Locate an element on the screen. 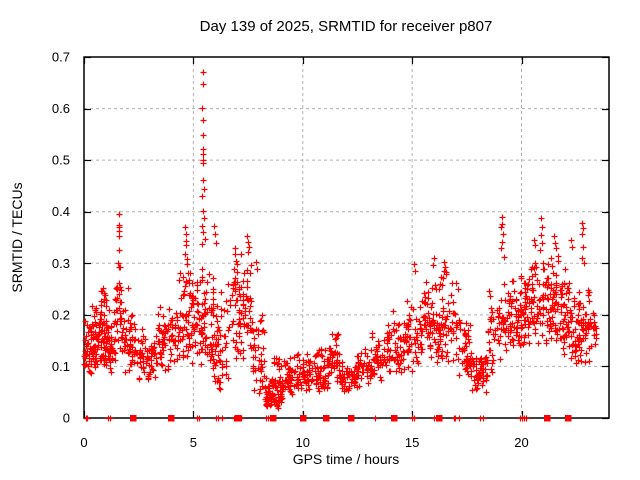  y-tick-label: 0.2 is located at coordinates (61, 314).